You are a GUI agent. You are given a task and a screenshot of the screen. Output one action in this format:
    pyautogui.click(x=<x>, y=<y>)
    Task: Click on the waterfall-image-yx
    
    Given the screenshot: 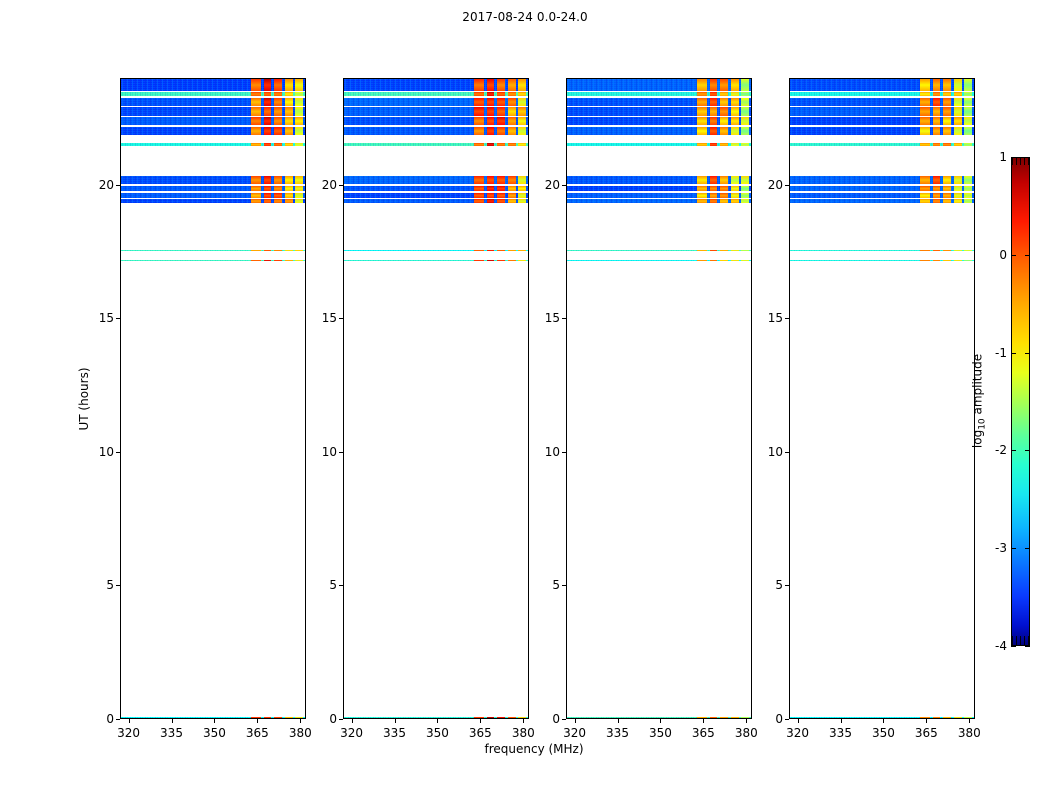 What is the action you would take?
    pyautogui.click(x=882, y=398)
    